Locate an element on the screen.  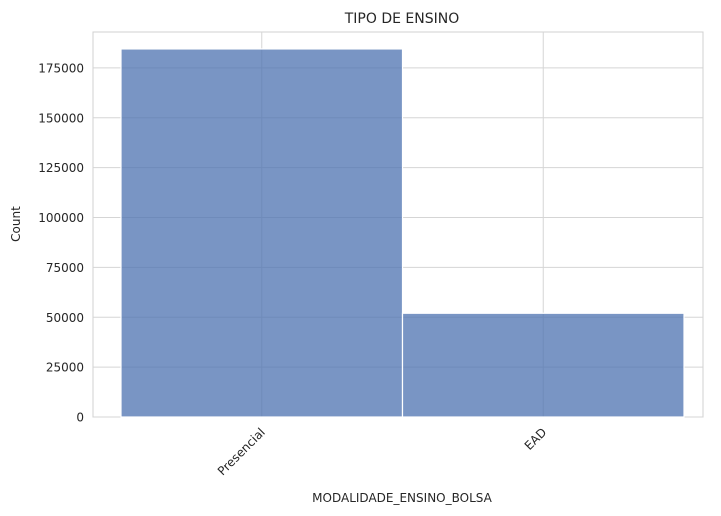
x-tick-labels: Presencial EAD is located at coordinates (382, 451).